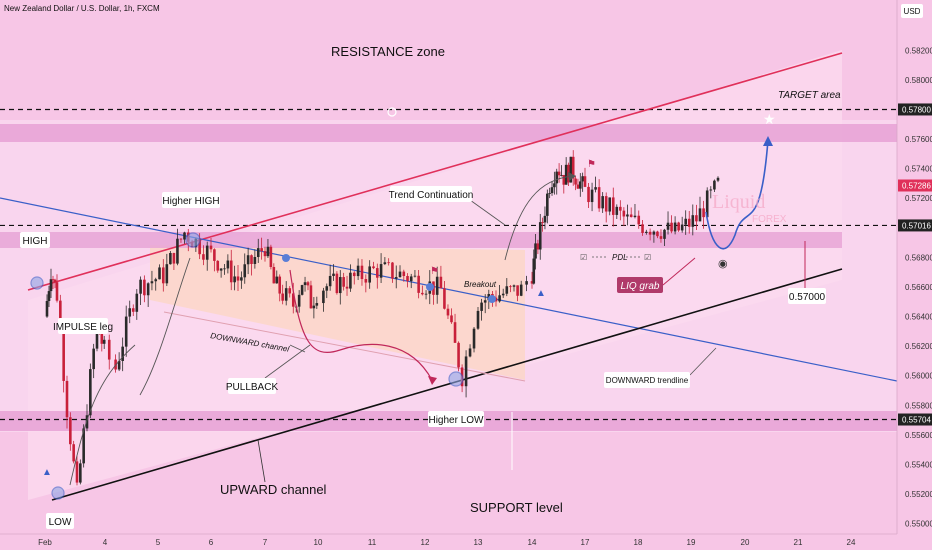 Image resolution: width=932 pixels, height=550 pixels. What do you see at coordinates (918, 80) in the screenshot?
I see `price-tick-label: 0.58000` at bounding box center [918, 80].